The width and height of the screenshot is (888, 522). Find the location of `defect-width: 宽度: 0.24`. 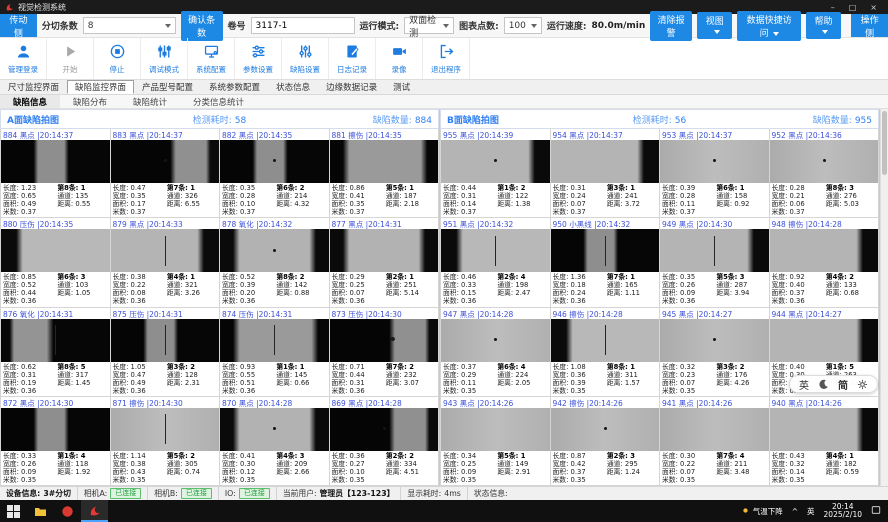

defect-width: 宽度: 0.24 is located at coordinates (569, 196).